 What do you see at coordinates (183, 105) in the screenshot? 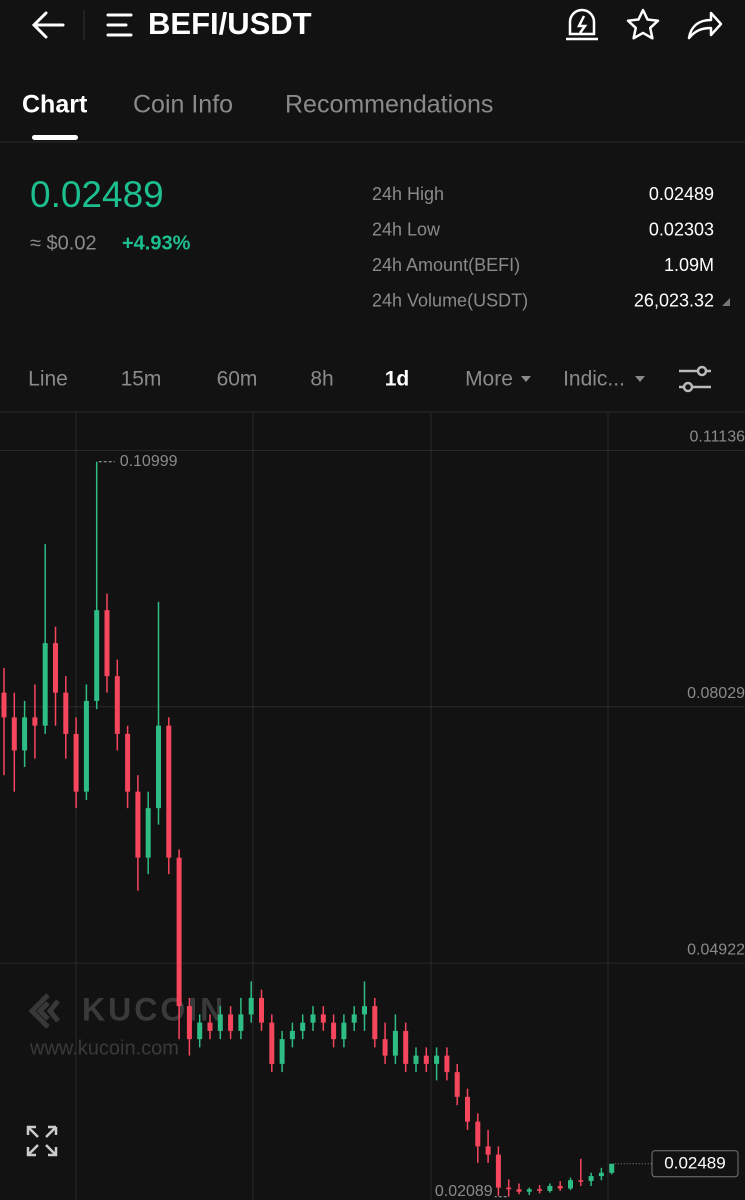
I see `tab: Coin Info` at bounding box center [183, 105].